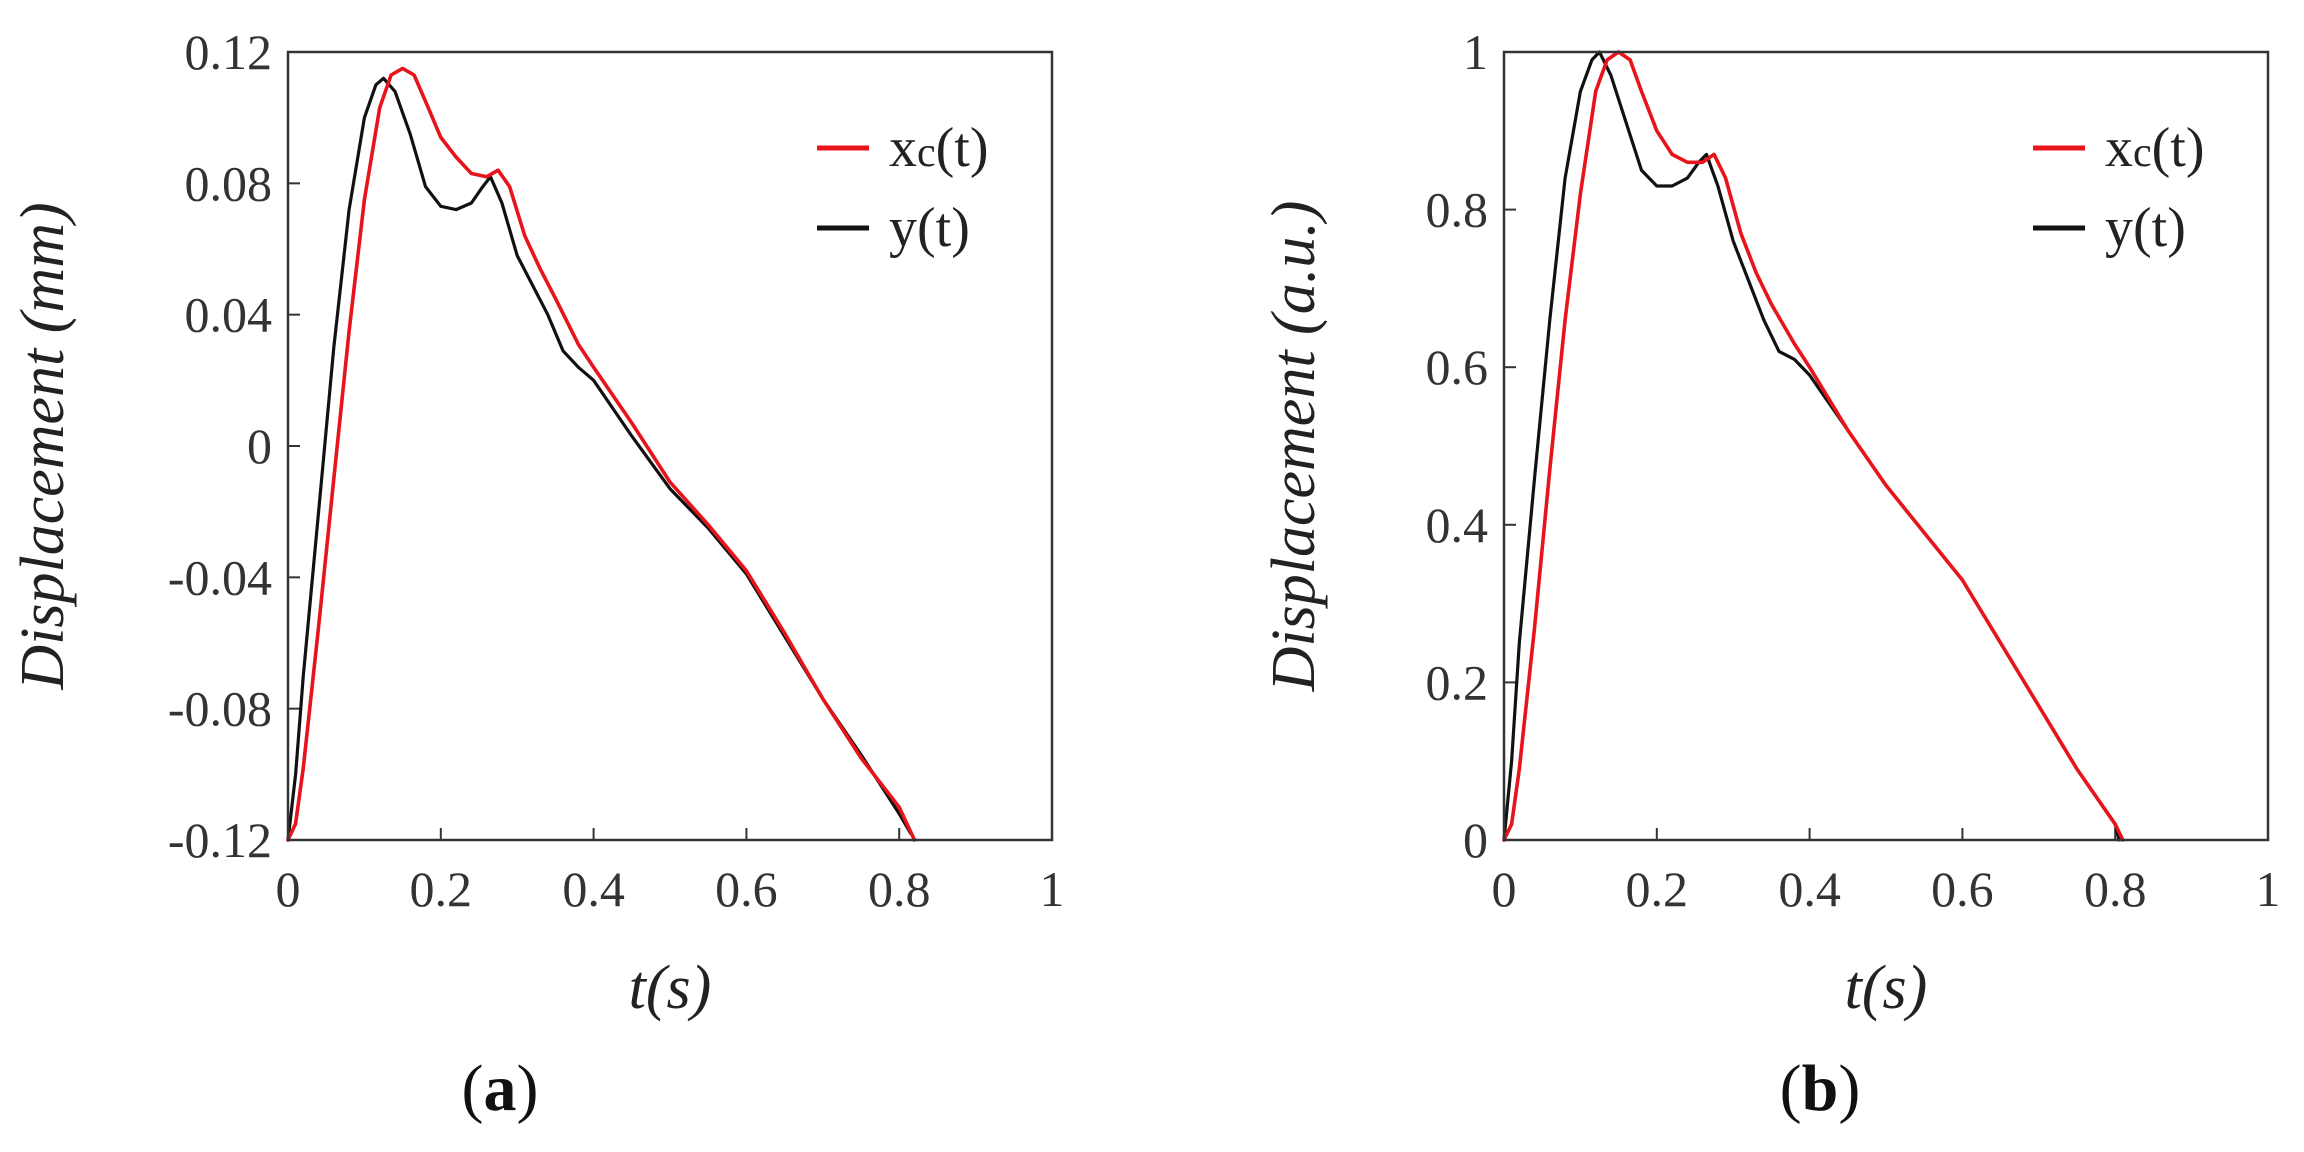 The width and height of the screenshot is (2304, 1152). What do you see at coordinates (229, 315) in the screenshot?
I see `panel-a-y-tick-label: 0.04` at bounding box center [229, 315].